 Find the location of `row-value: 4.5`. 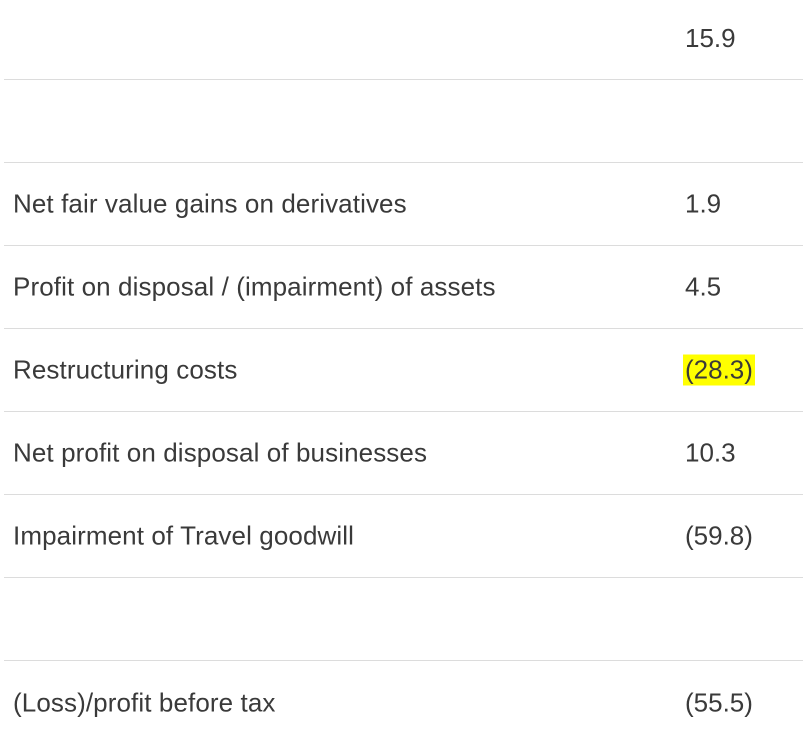

row-value: 4.5 is located at coordinates (703, 286).